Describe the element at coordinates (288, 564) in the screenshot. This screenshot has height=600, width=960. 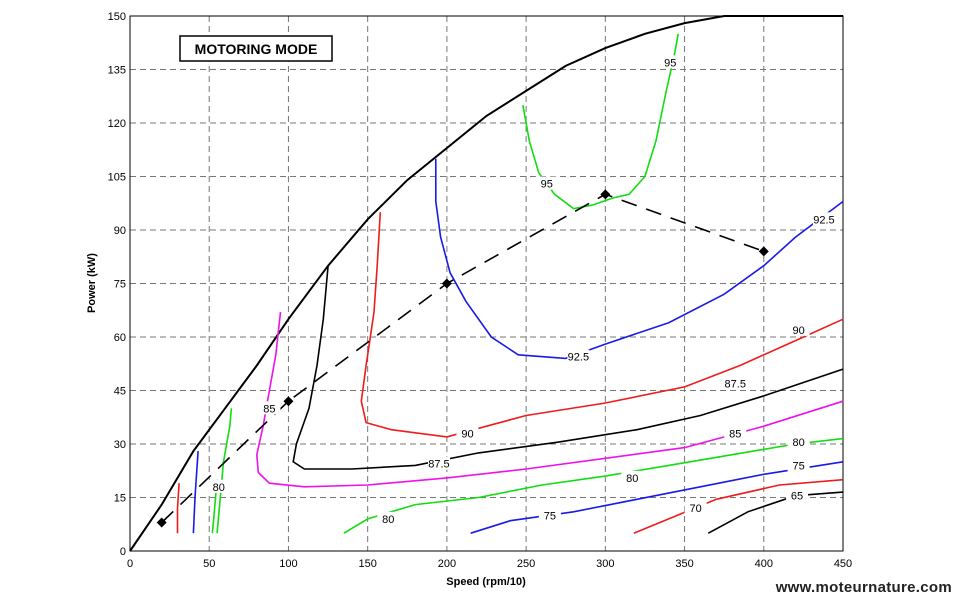
I see `x-tick-label: 100` at that location.